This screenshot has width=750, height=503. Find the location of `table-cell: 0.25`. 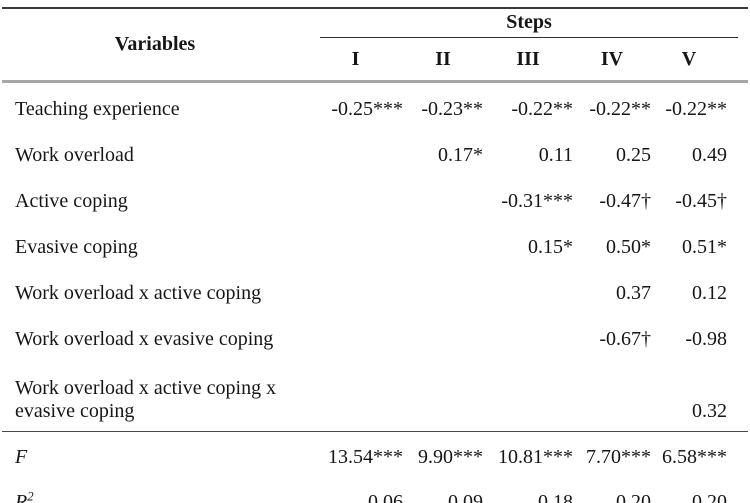

table-cell: 0.25 is located at coordinates (633, 155).